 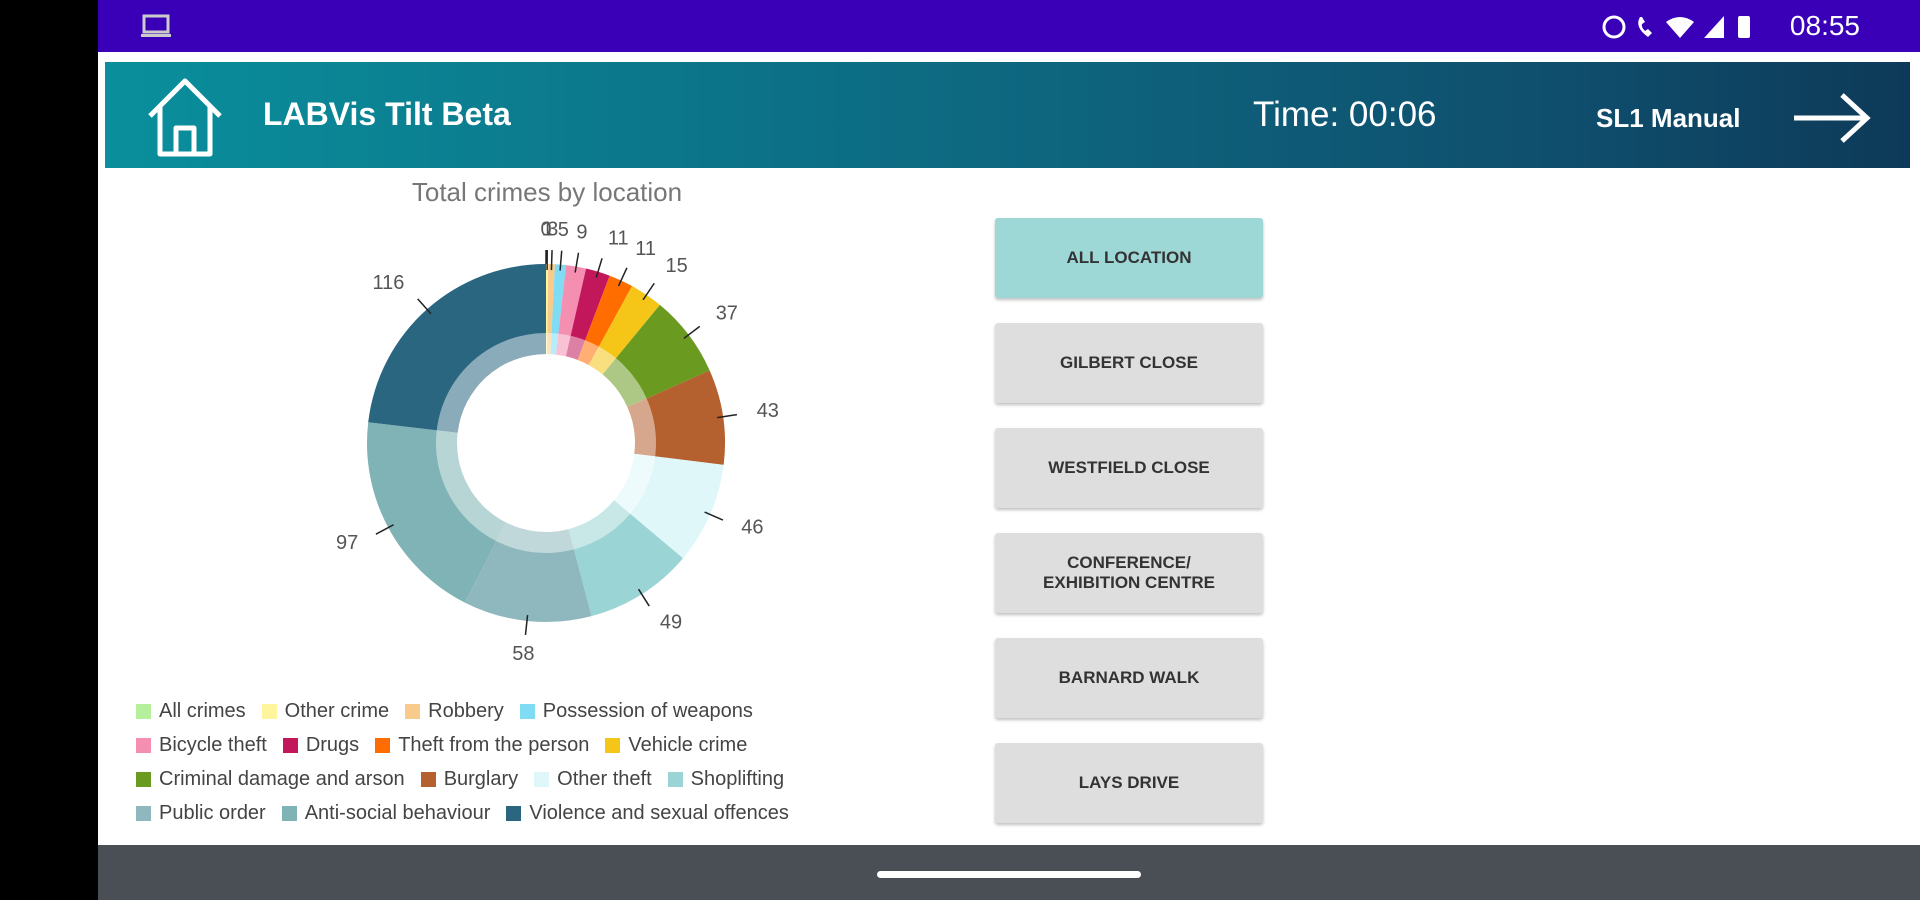 I want to click on value-label: 97, so click(x=347, y=543).